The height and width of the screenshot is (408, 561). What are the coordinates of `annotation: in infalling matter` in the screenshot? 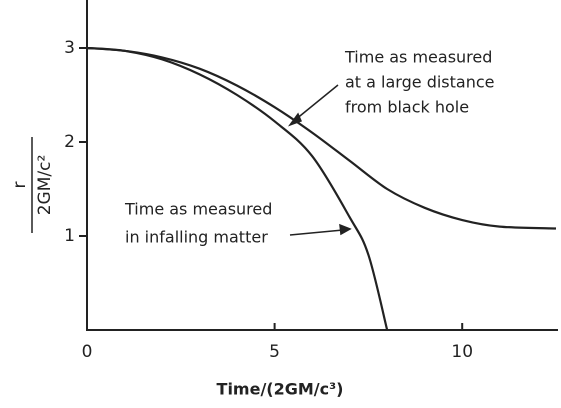 It's located at (196, 237).